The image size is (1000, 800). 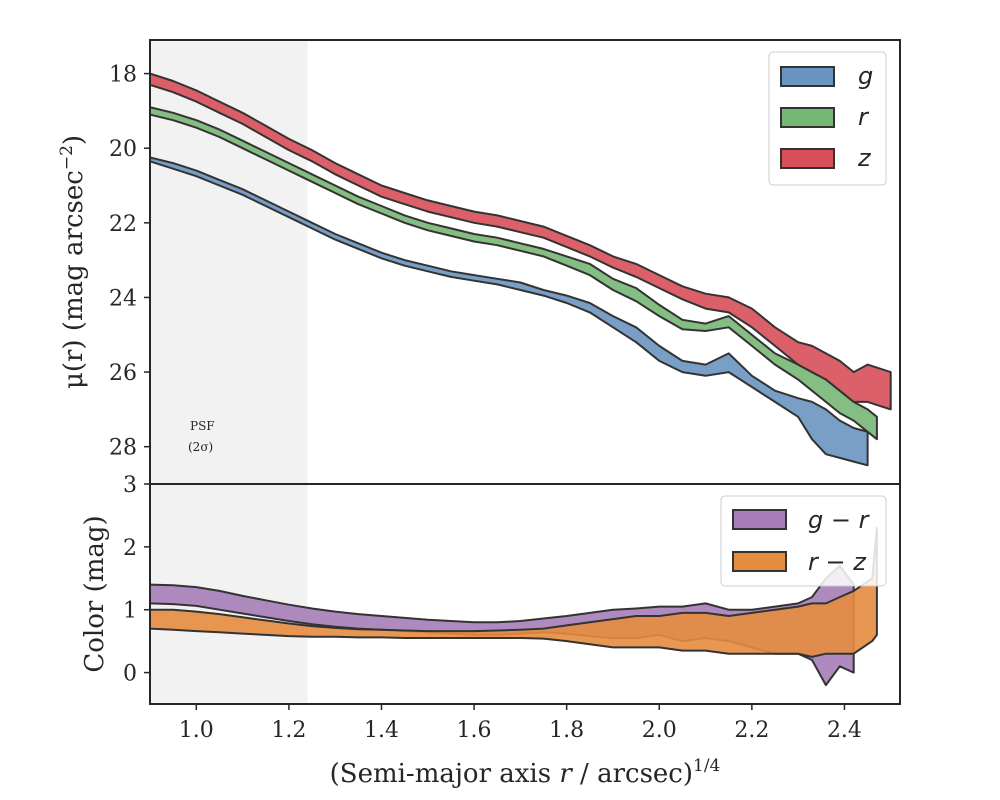 I want to click on legend-label-r-z: r − z, so click(x=837, y=562).